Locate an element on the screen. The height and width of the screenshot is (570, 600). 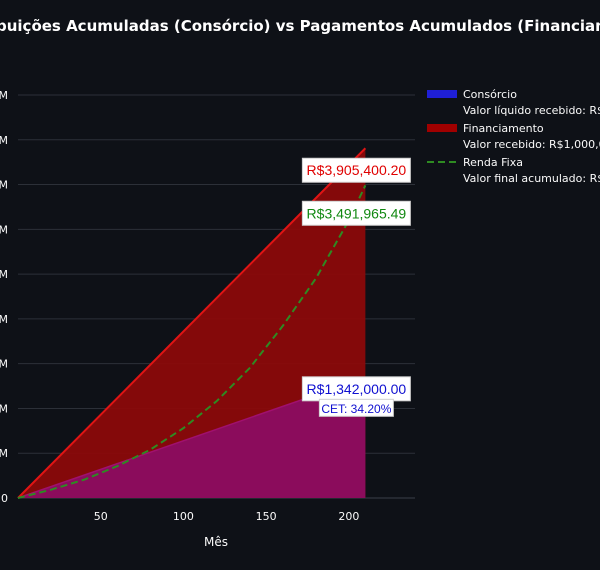
x-tick-label: 50 is located at coordinates (101, 516).